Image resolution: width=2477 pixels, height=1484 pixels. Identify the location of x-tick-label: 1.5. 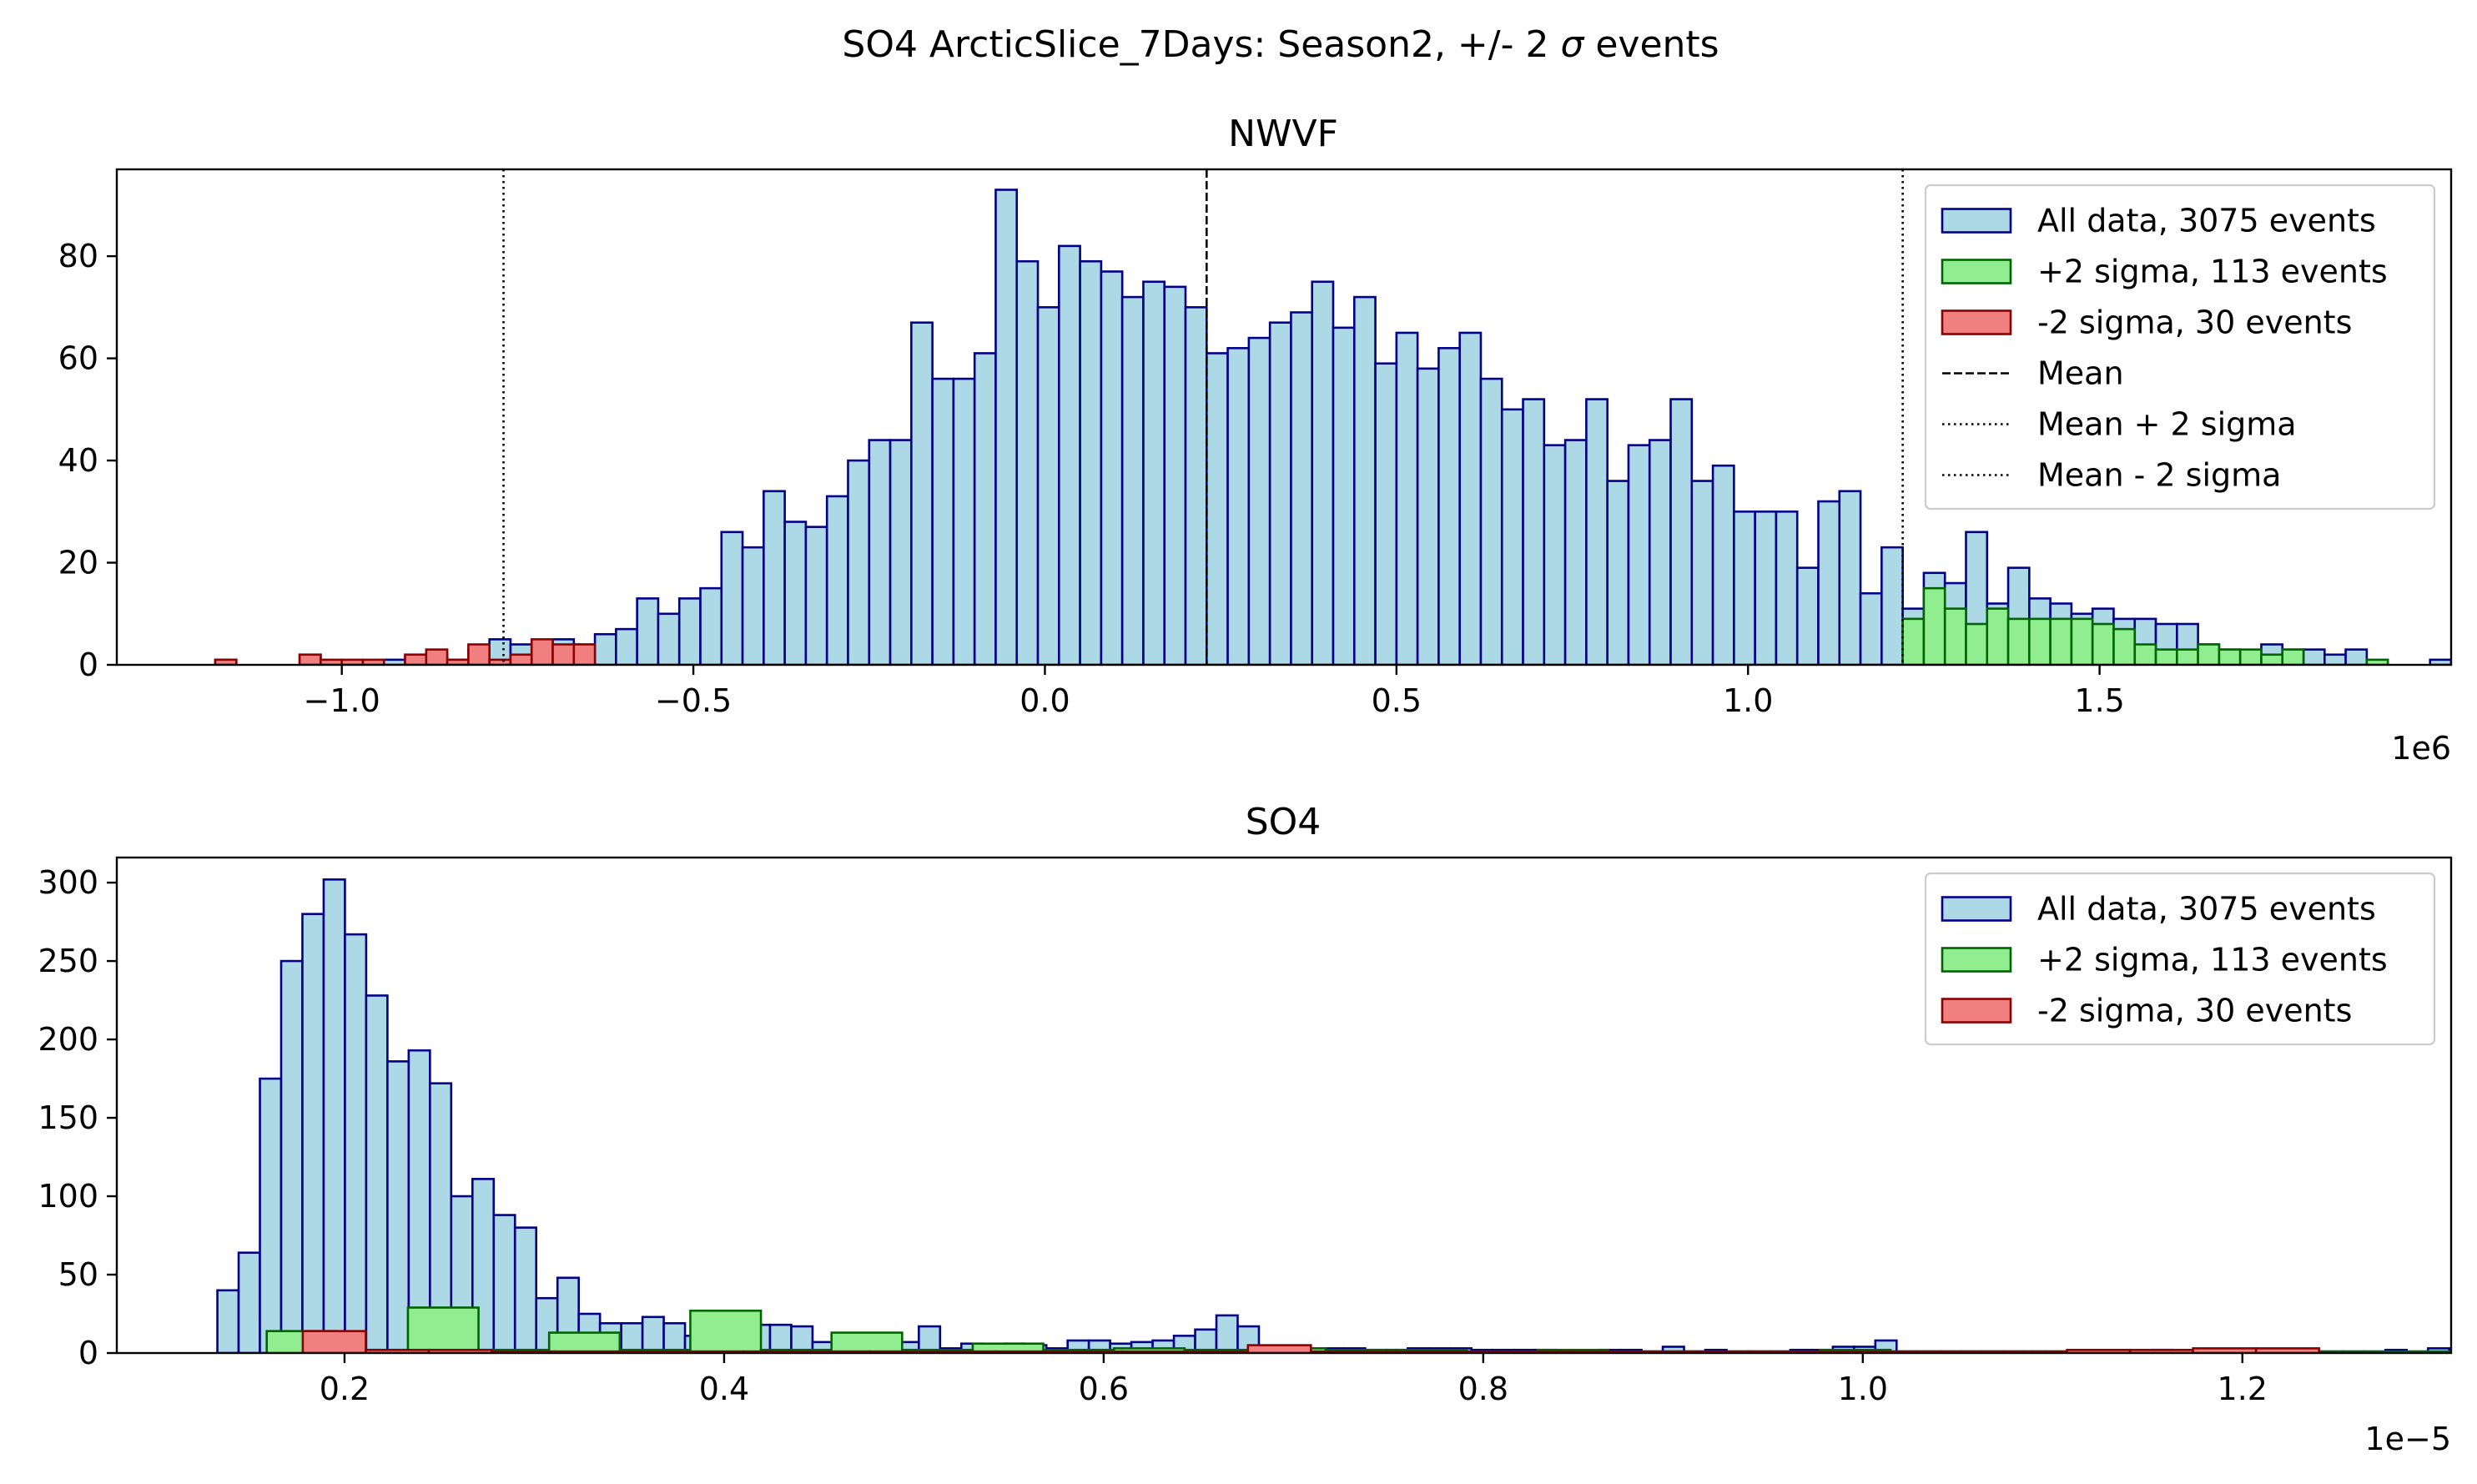
(2099, 701).